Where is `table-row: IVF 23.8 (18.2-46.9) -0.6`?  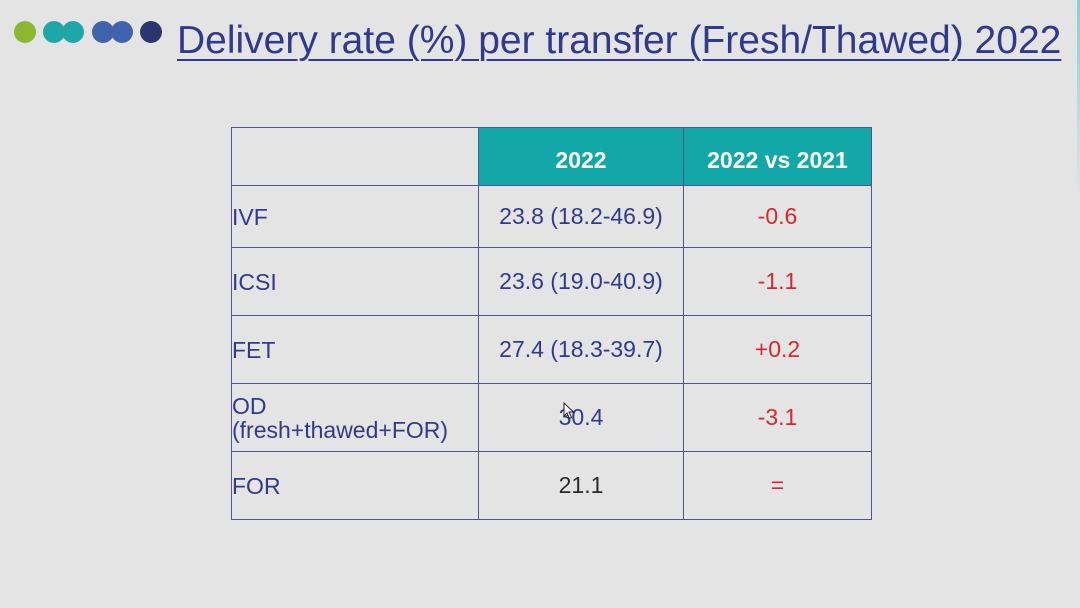
table-row: IVF 23.8 (18.2-46.9) -0.6 is located at coordinates (551, 216).